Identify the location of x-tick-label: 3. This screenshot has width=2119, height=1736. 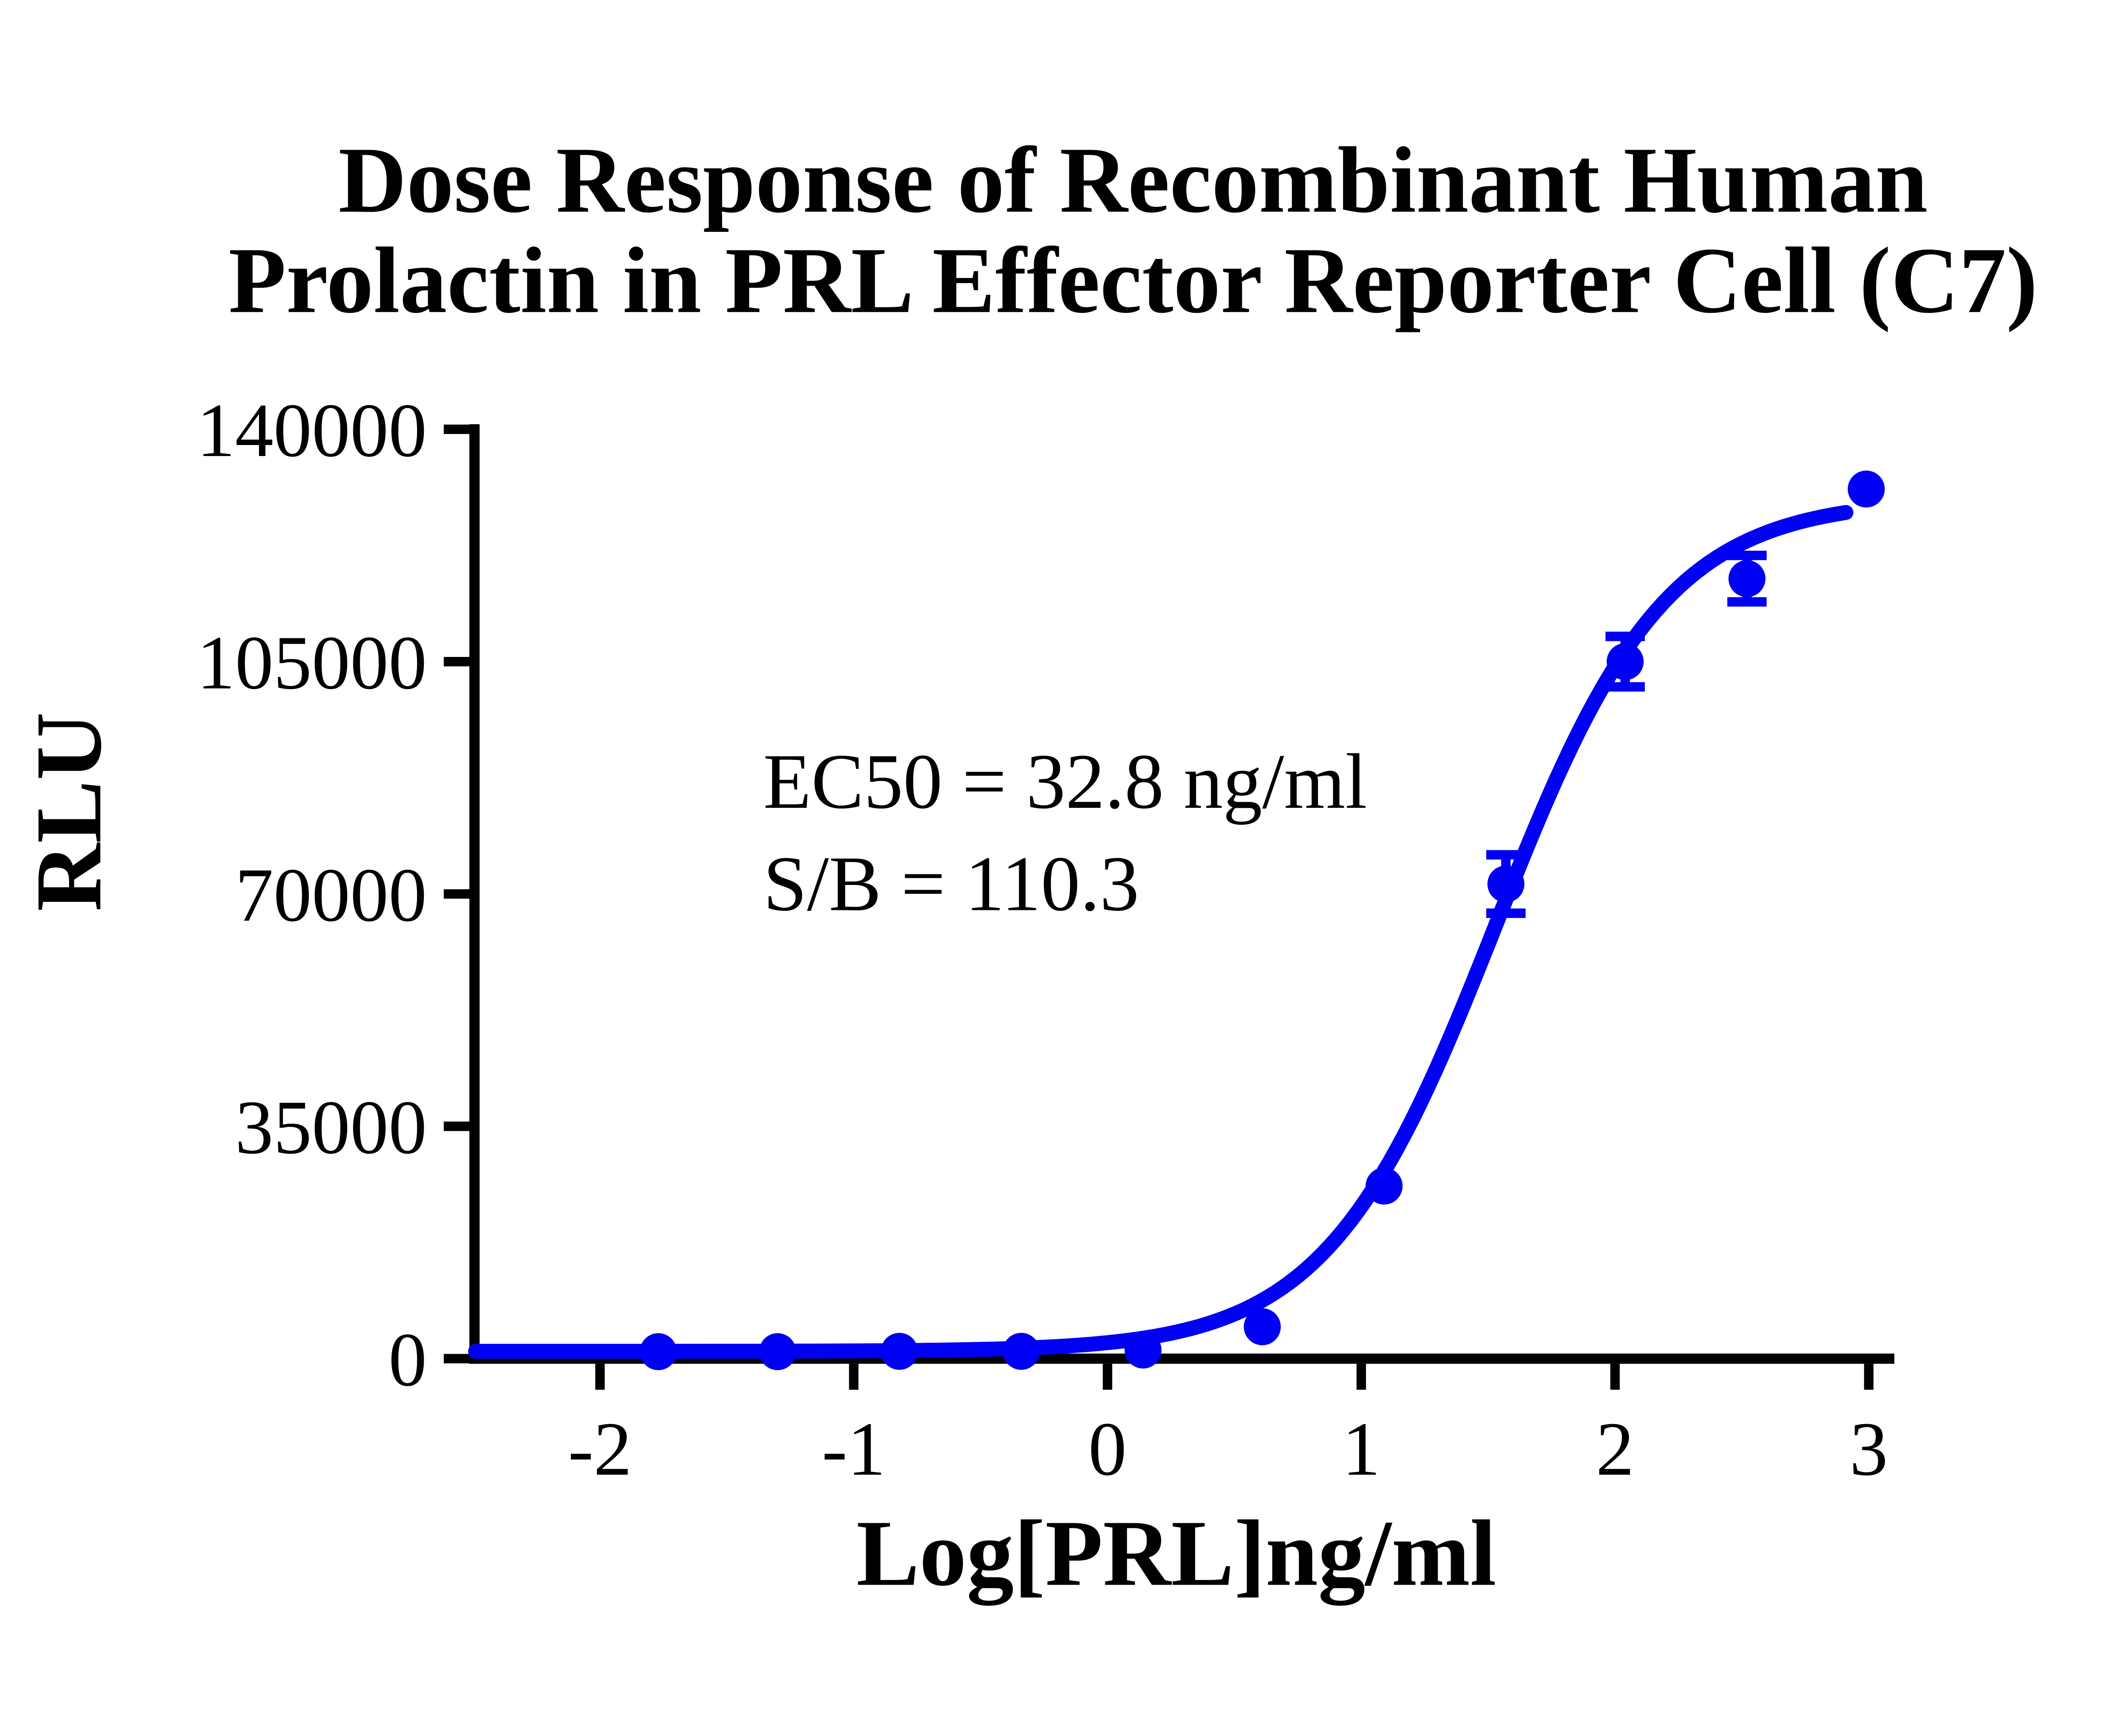
(1869, 1449).